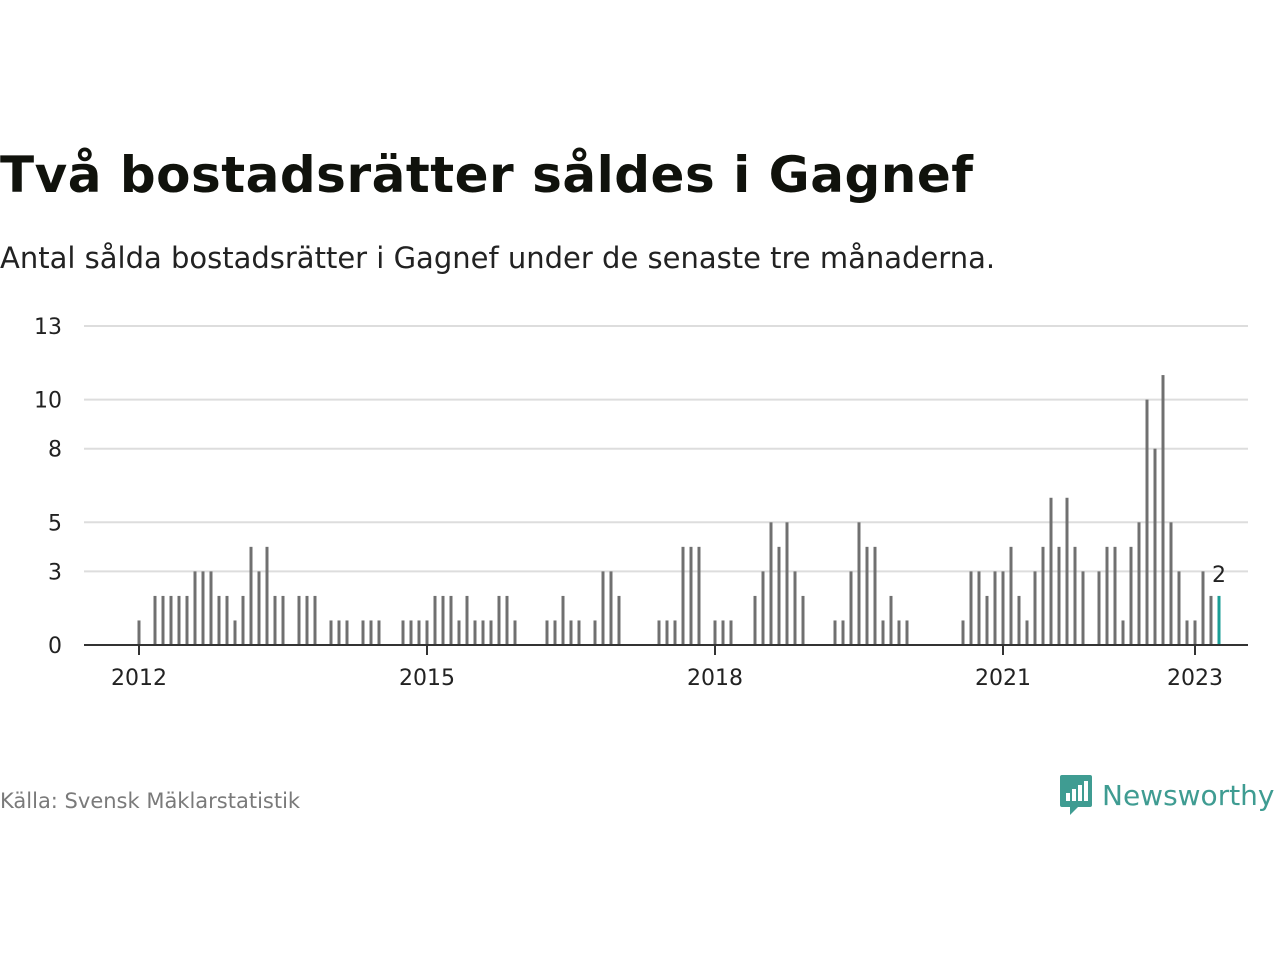 The height and width of the screenshot is (960, 1280). Describe the element at coordinates (55, 646) in the screenshot. I see `y-tick-label: 0` at that location.